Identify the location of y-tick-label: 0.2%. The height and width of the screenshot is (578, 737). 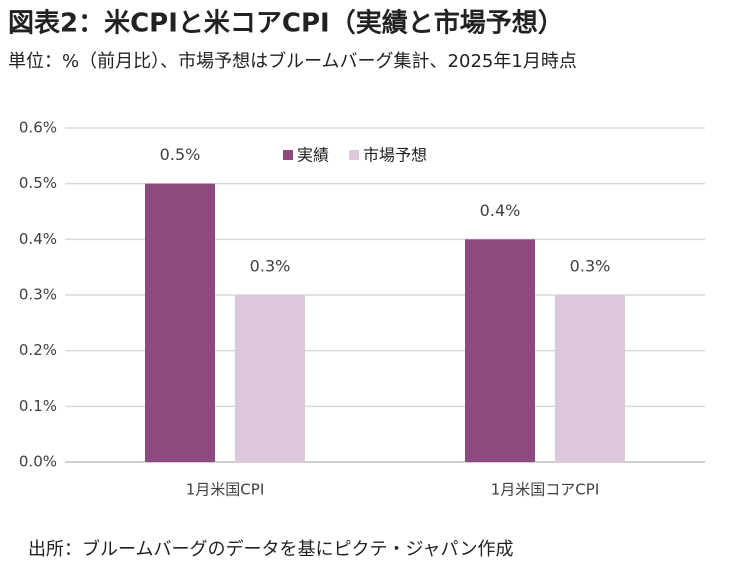
(38, 350).